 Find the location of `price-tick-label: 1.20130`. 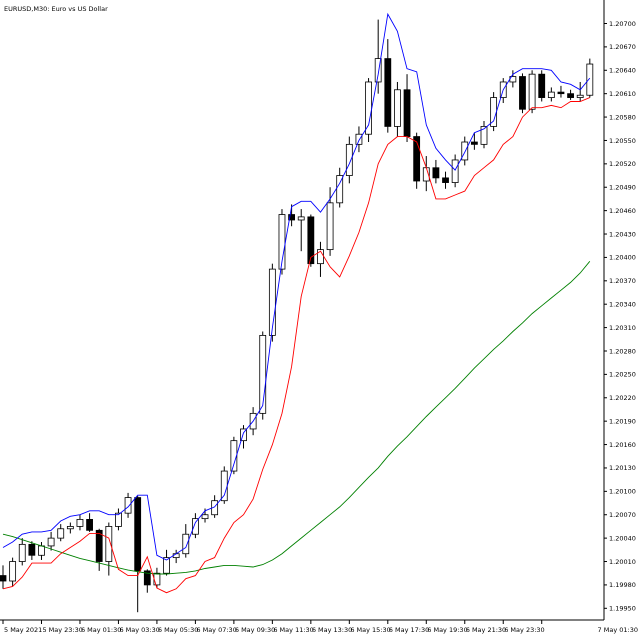

price-tick-label: 1.20130 is located at coordinates (622, 468).